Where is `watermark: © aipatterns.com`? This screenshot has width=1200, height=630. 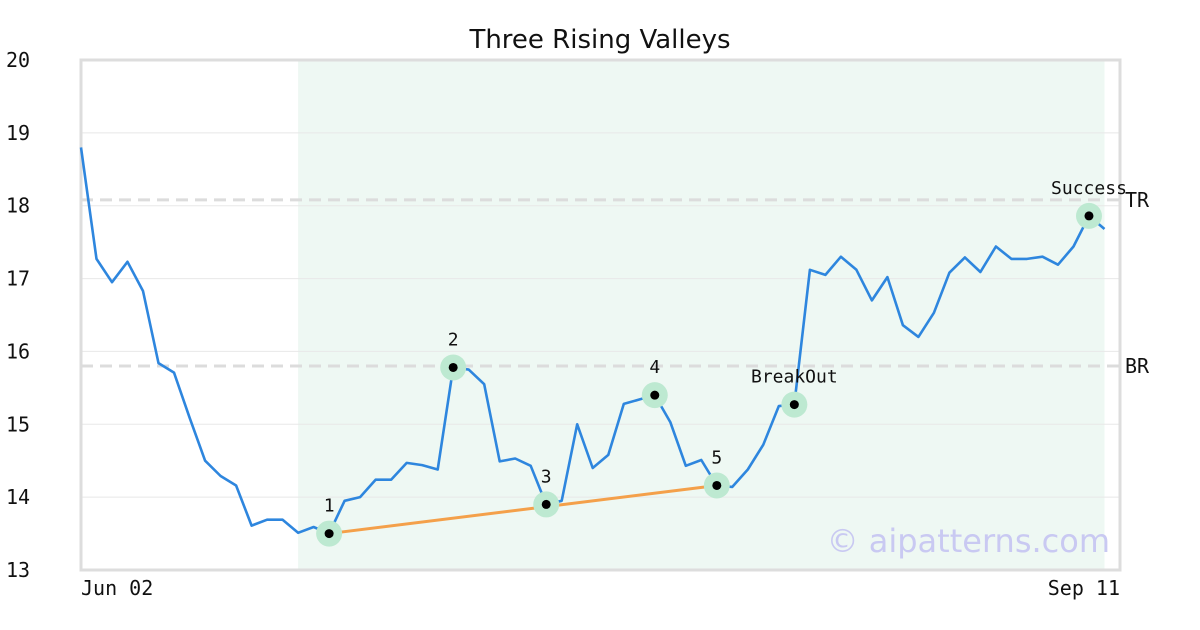 watermark: © aipatterns.com is located at coordinates (968, 541).